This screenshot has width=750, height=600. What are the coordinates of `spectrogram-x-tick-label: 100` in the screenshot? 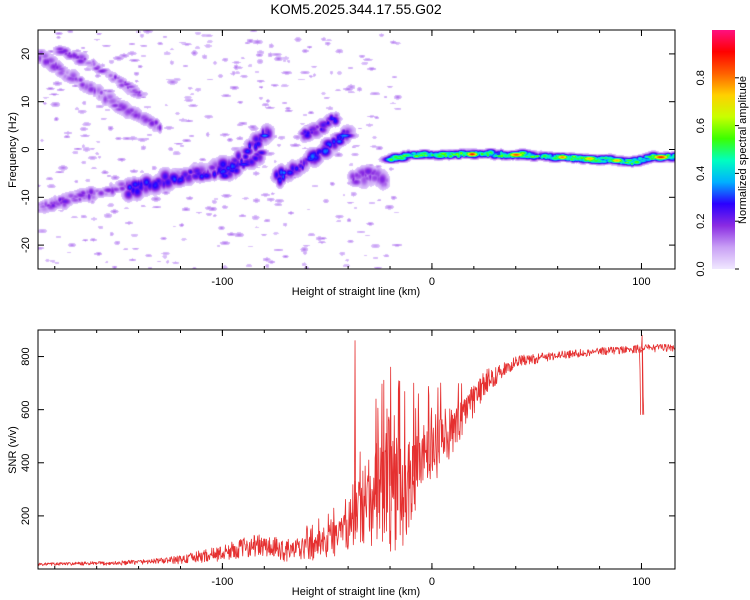 It's located at (641, 282).